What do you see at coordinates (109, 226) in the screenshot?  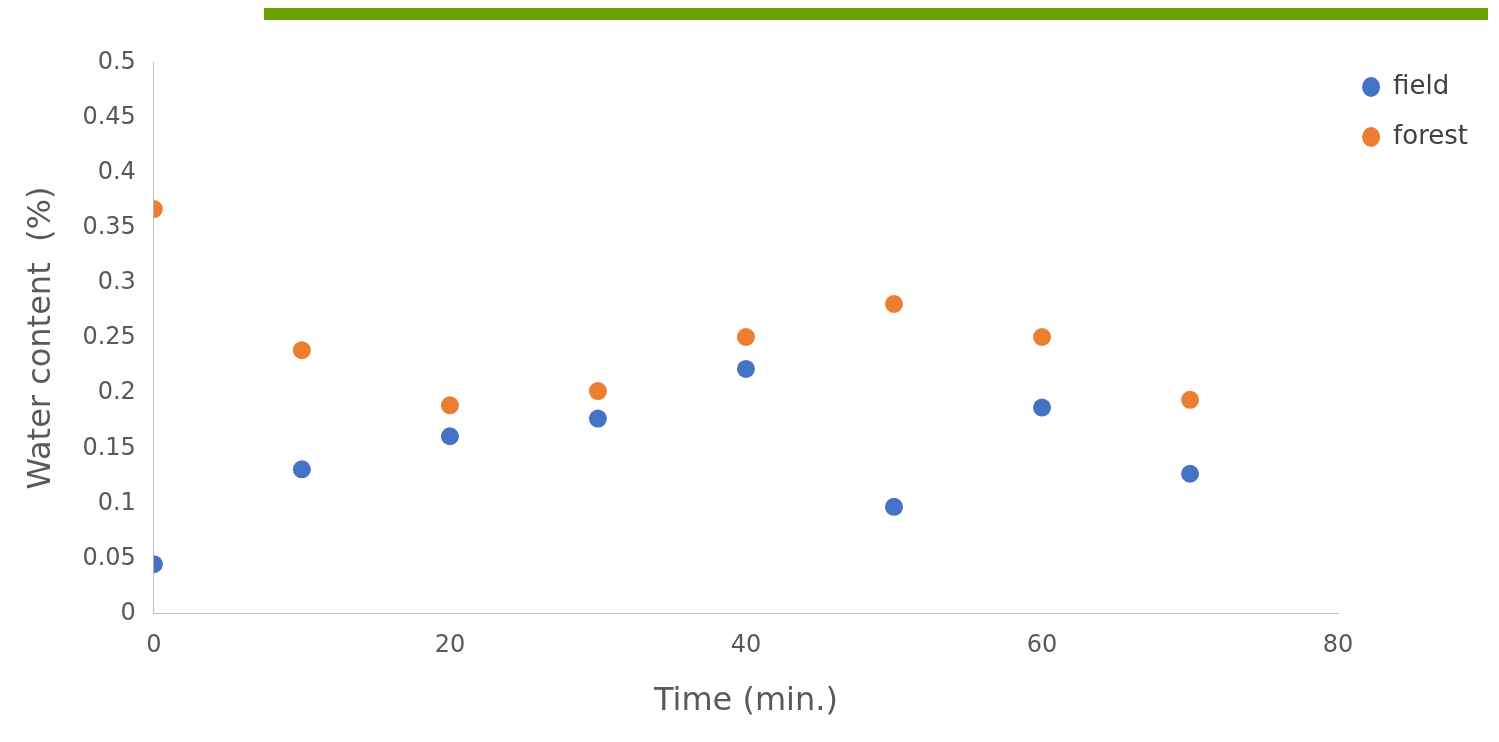 I see `y-tick-label: 0.35` at bounding box center [109, 226].